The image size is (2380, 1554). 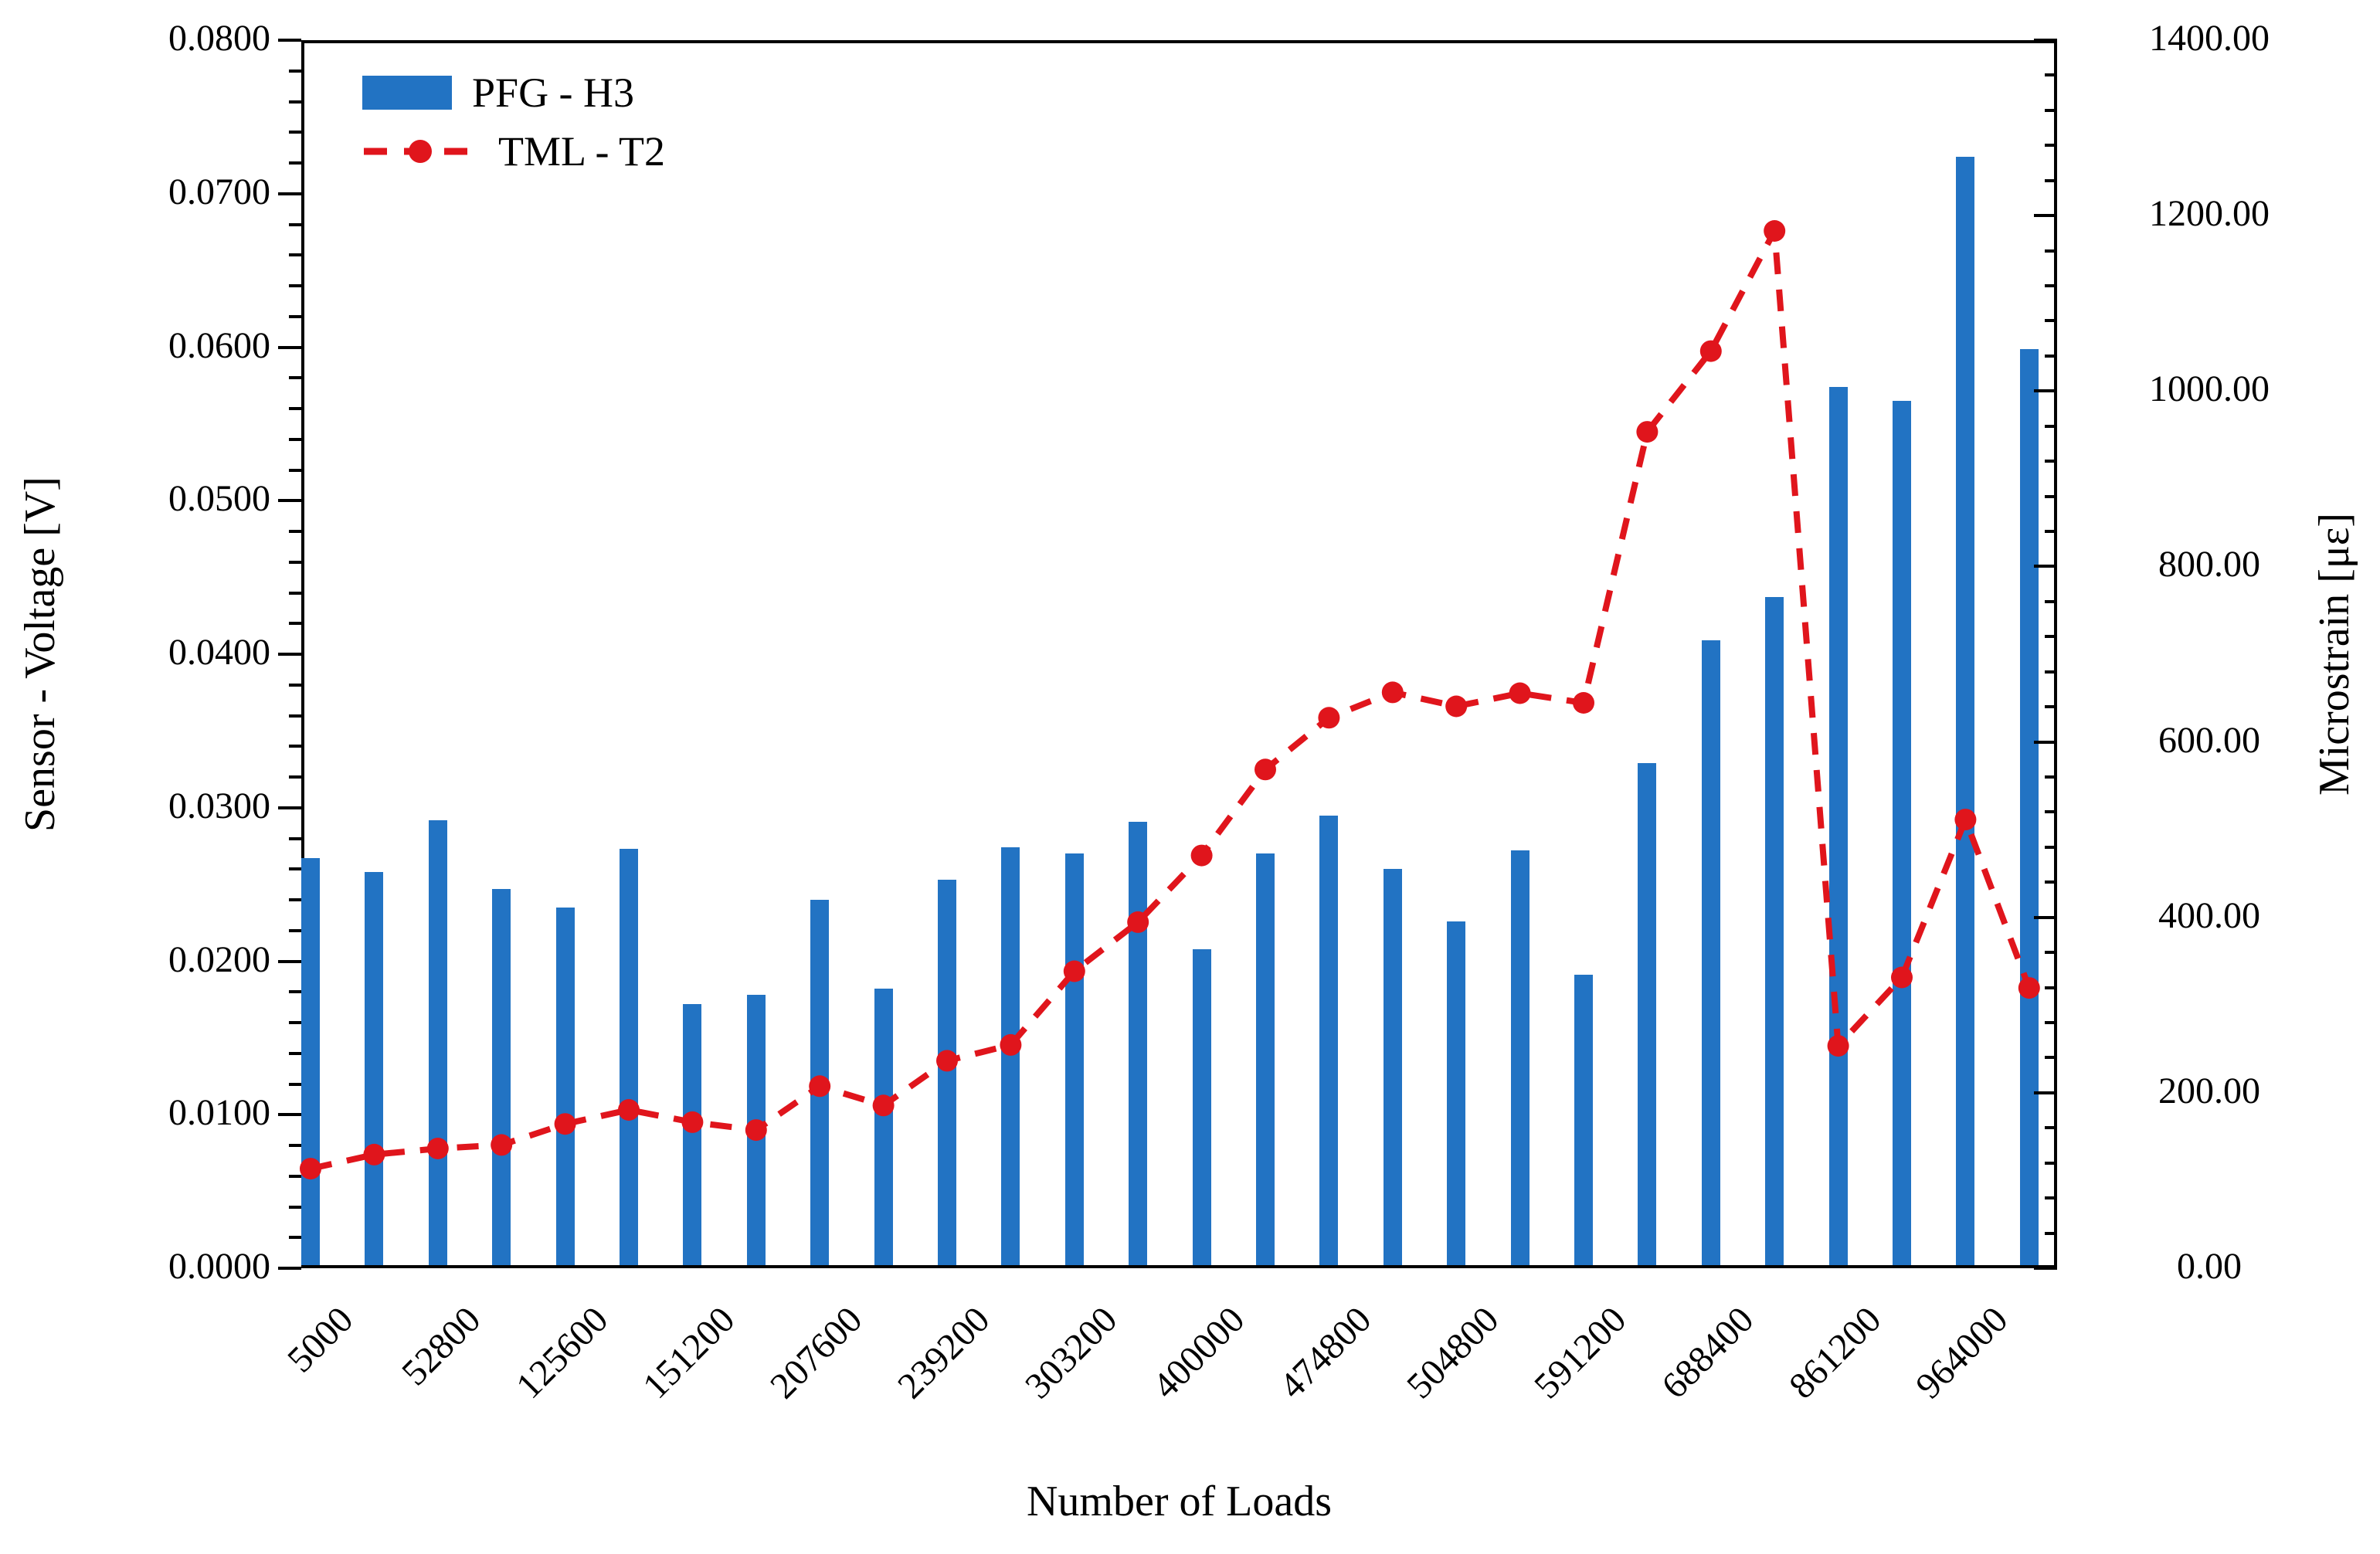 What do you see at coordinates (219, 806) in the screenshot?
I see `left-axis-tick-label: 0.0300` at bounding box center [219, 806].